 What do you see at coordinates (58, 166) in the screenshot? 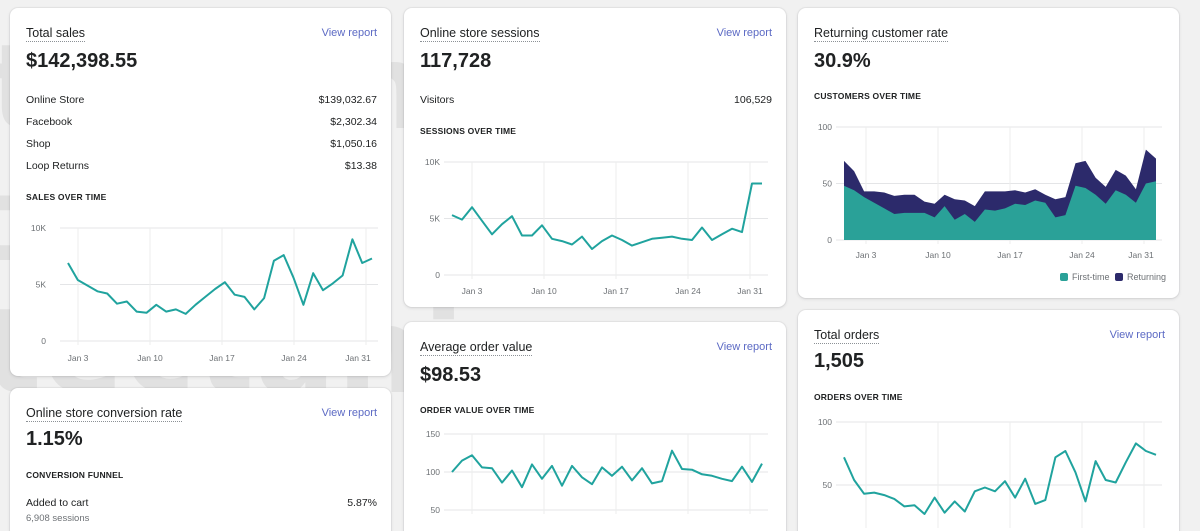
I see `channel-label: Loop Returns` at bounding box center [58, 166].